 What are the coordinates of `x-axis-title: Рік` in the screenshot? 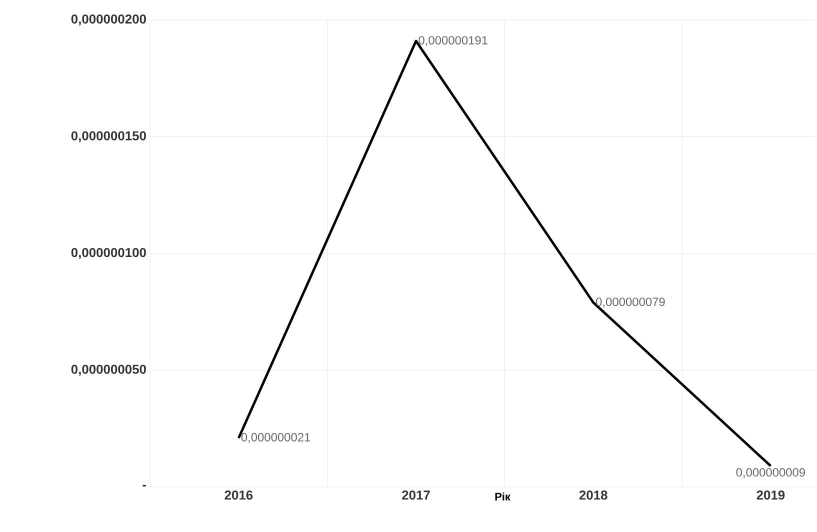 It's located at (502, 496).